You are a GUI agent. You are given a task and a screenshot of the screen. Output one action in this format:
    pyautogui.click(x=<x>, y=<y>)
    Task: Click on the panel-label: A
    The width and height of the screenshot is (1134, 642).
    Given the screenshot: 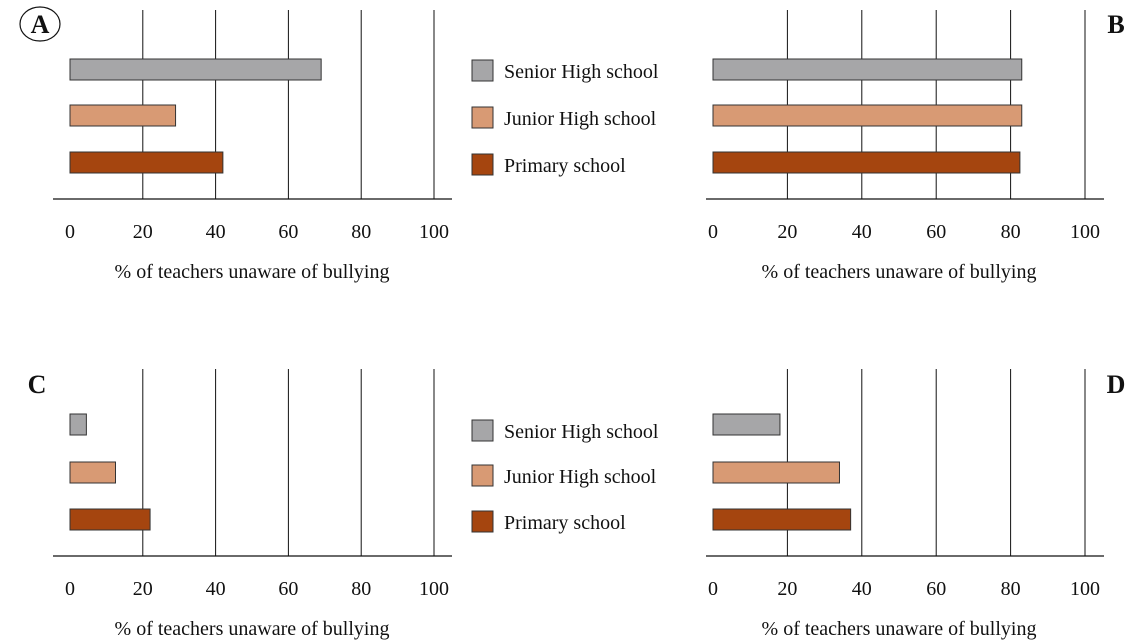 What is the action you would take?
    pyautogui.click(x=40, y=24)
    